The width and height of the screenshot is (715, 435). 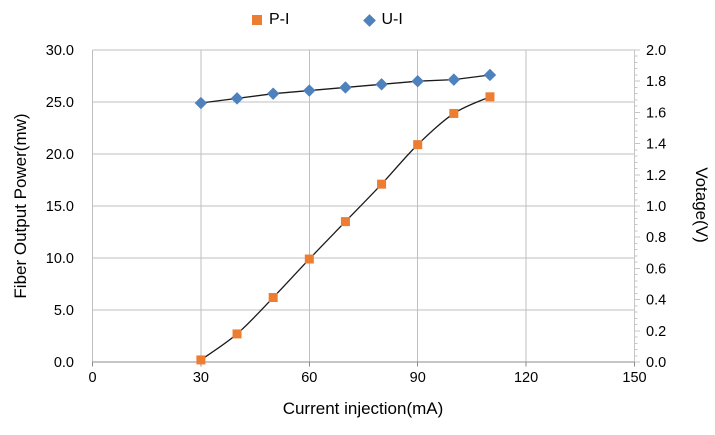 What do you see at coordinates (279, 19) in the screenshot?
I see `legend-label-p-i: P-I` at bounding box center [279, 19].